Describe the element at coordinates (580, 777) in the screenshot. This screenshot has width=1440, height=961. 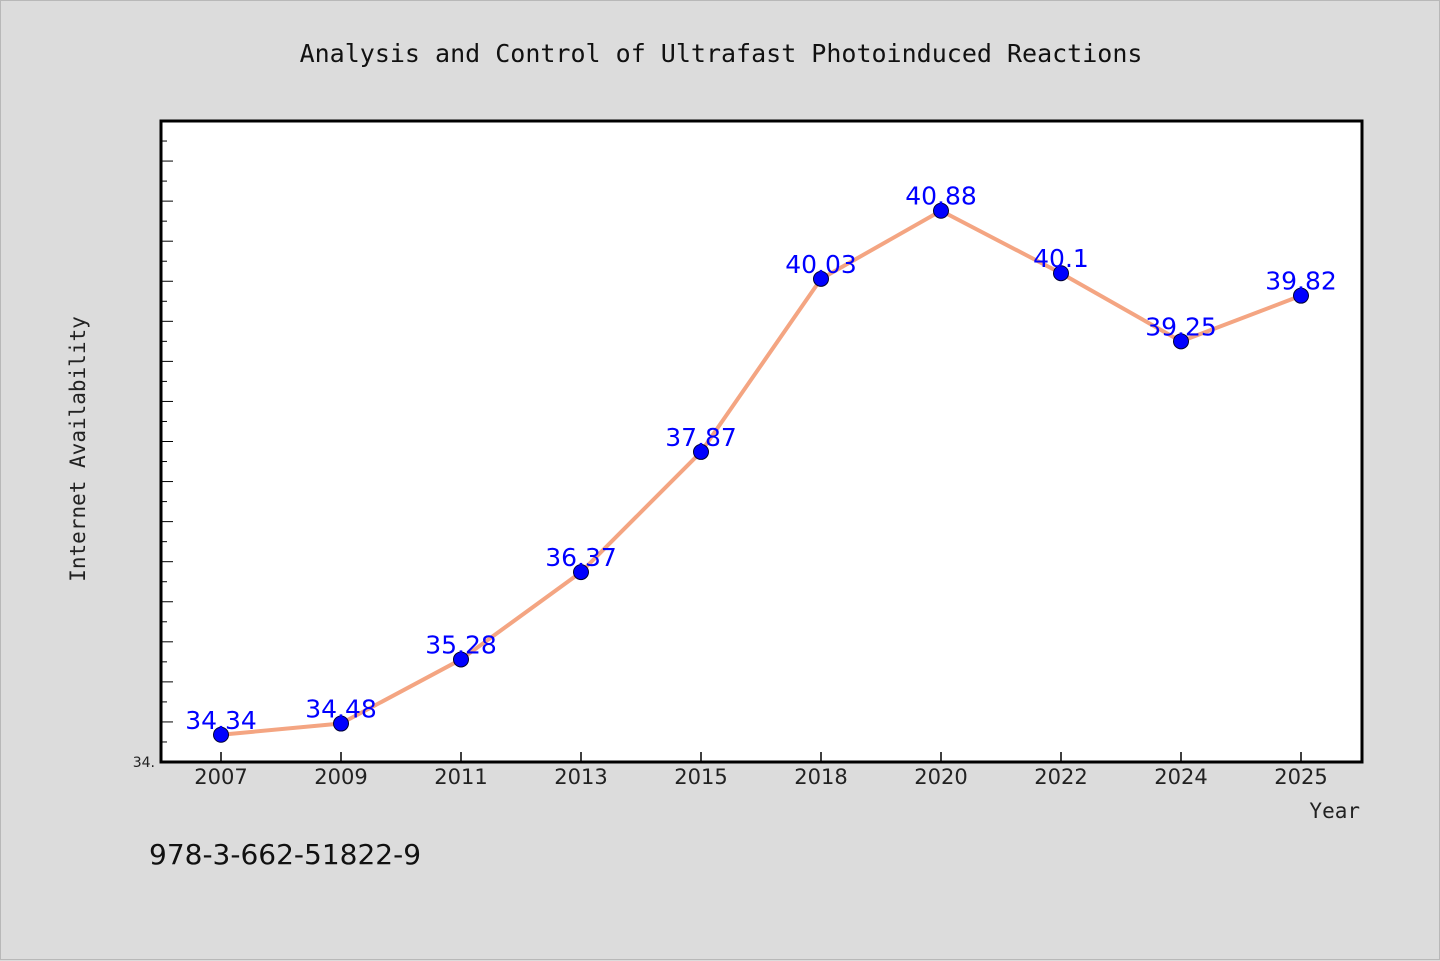
I see `x-tick-label: 2013` at that location.